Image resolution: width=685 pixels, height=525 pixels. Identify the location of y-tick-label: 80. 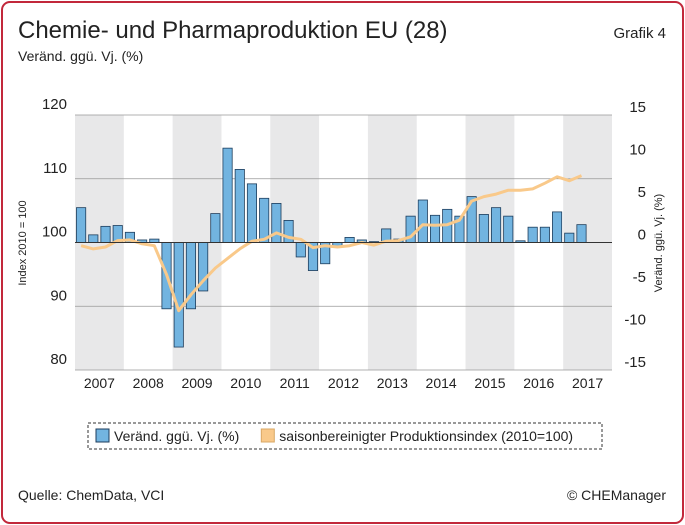
(58, 359).